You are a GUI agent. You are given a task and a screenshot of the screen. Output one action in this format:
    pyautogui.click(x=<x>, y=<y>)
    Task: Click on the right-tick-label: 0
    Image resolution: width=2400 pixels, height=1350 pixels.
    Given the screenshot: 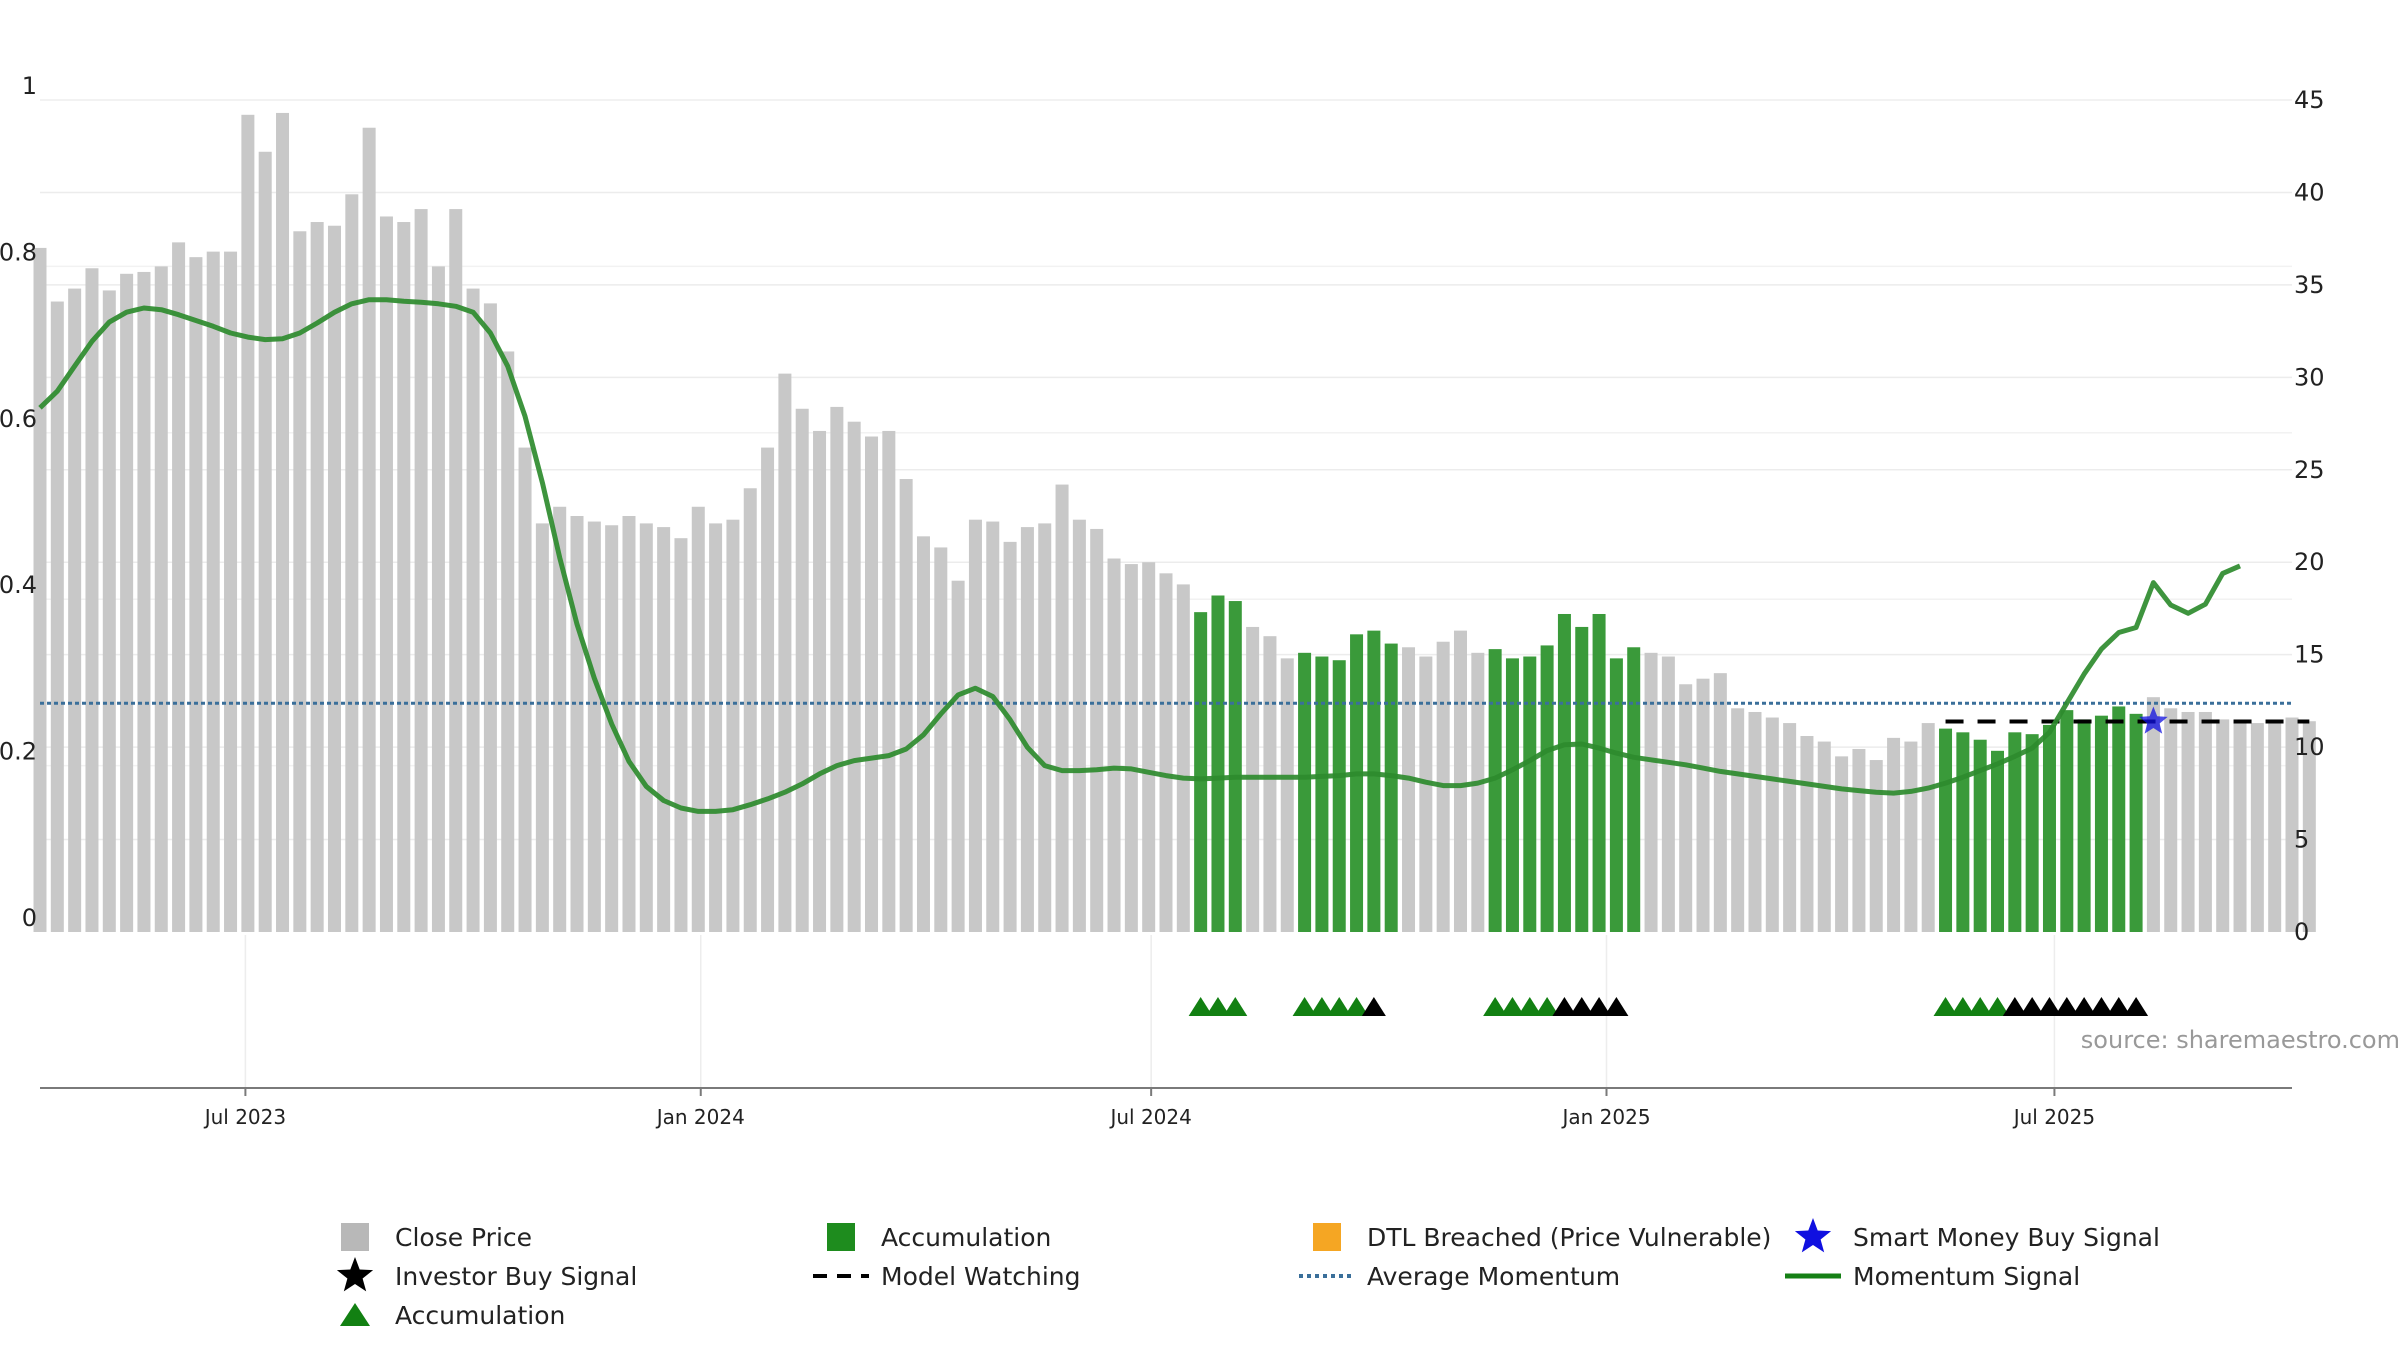 What is the action you would take?
    pyautogui.click(x=2301, y=932)
    